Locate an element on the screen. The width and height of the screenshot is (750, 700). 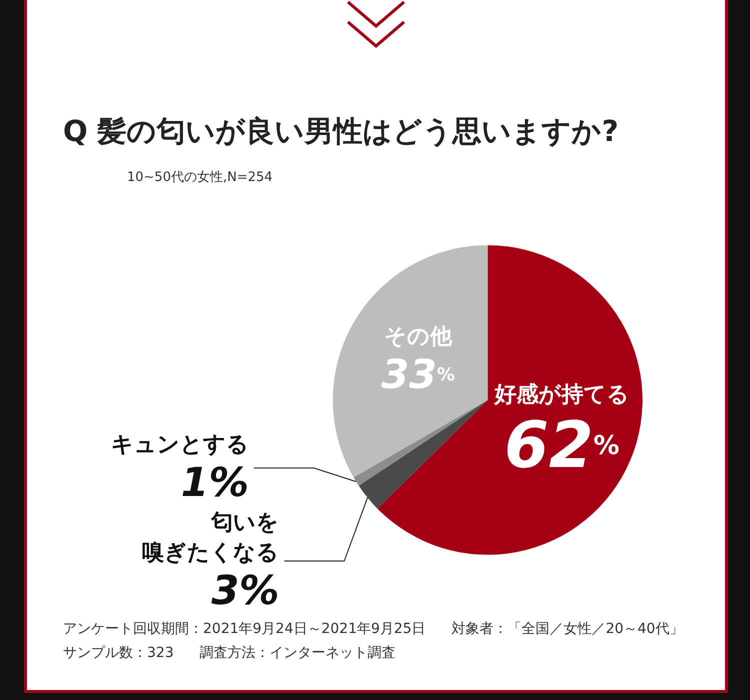
chart-subtitle: 10~50代の女性,N=254 is located at coordinates (200, 177).